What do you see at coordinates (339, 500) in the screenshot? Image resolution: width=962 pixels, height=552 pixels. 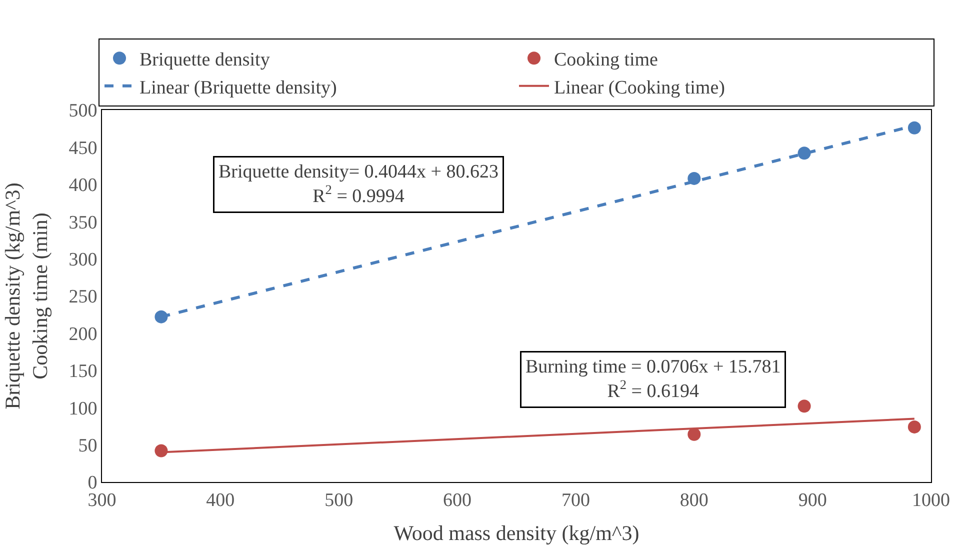 I see `x-tick-label: 500` at bounding box center [339, 500].